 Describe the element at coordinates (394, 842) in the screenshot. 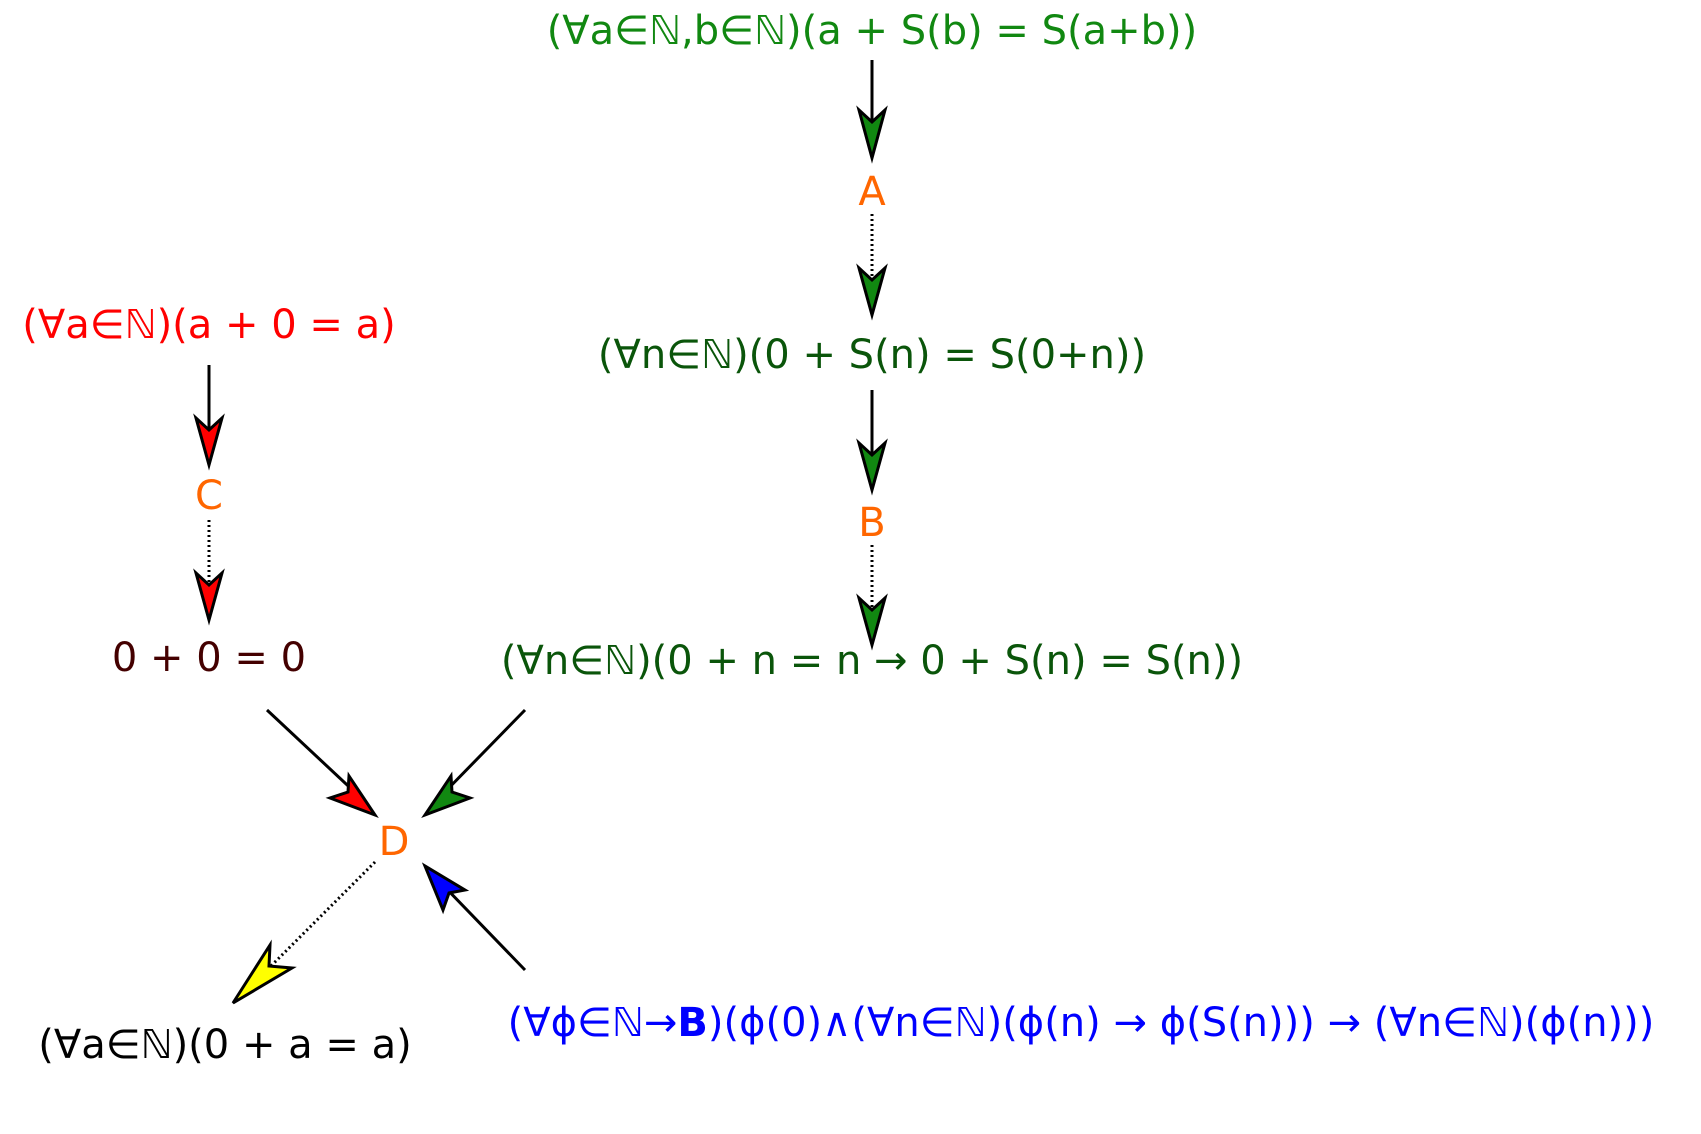

I see `step-label-d: D` at that location.